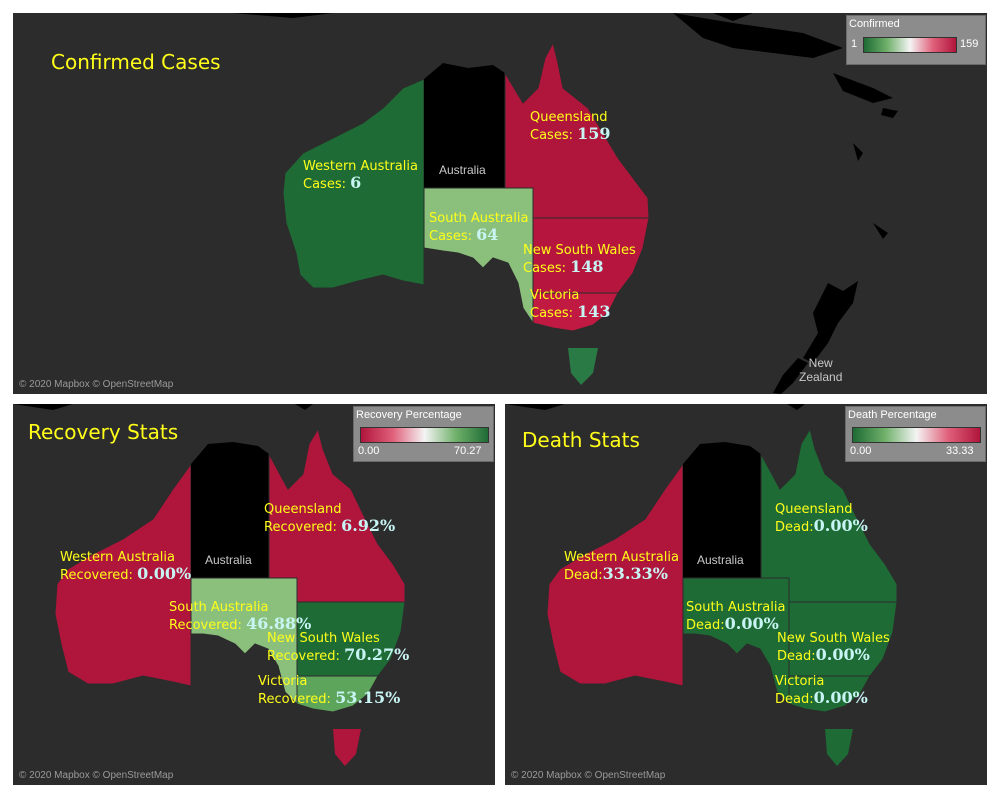 The height and width of the screenshot is (800, 1000). Describe the element at coordinates (338, 647) in the screenshot. I see `label-new-south-wales: New South Wales Recovered: 70.27%` at that location.